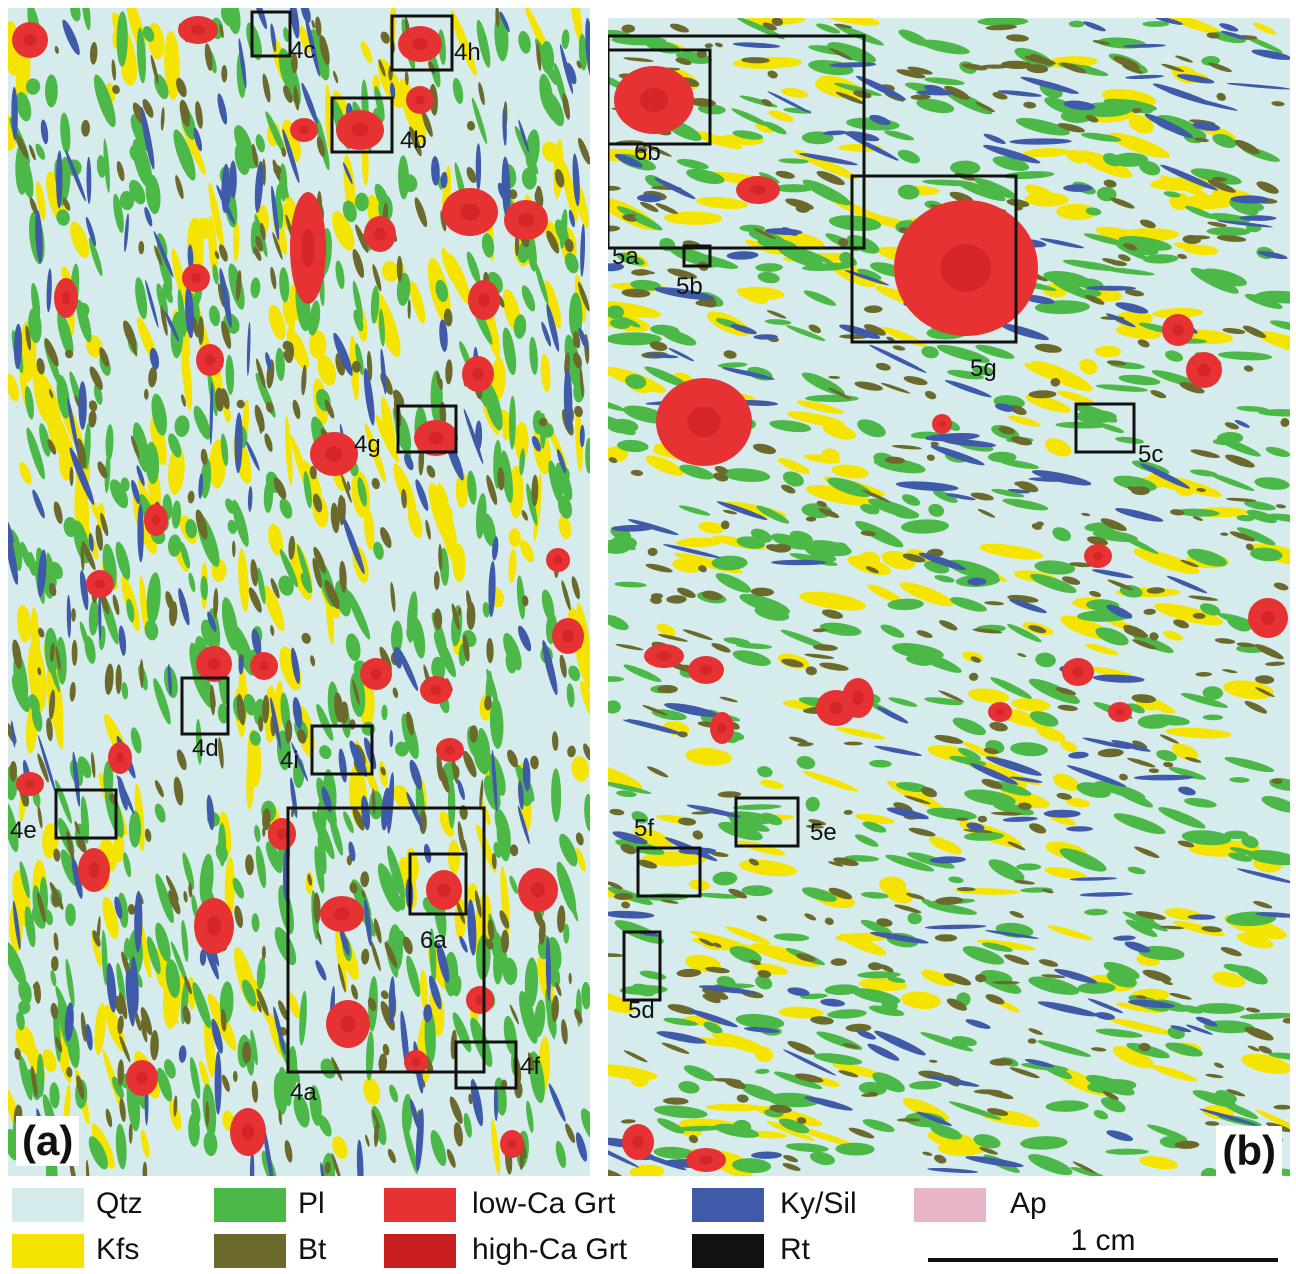 This screenshot has width=1296, height=1274. Describe the element at coordinates (438, 884) in the screenshot. I see `panel-a-box-6a` at that location.